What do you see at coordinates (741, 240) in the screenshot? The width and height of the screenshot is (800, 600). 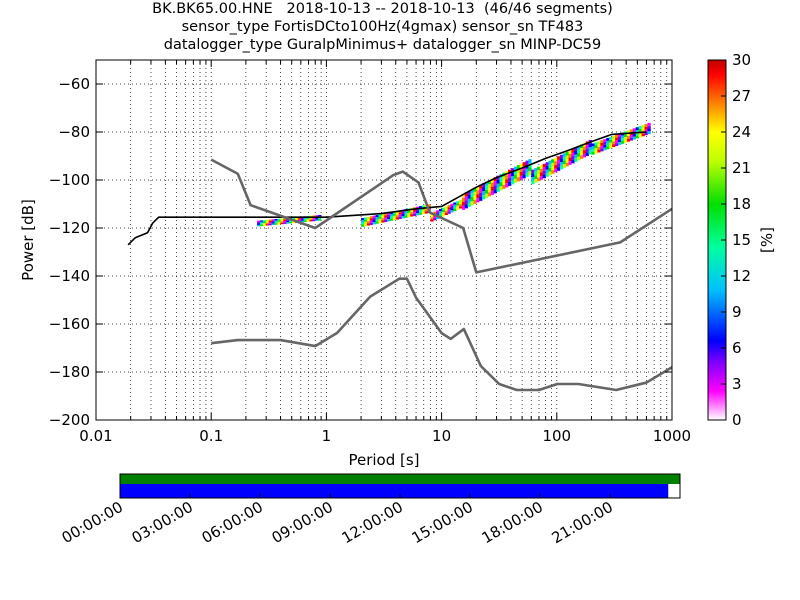 I see `colorbar-tick-label: 15` at bounding box center [741, 240].